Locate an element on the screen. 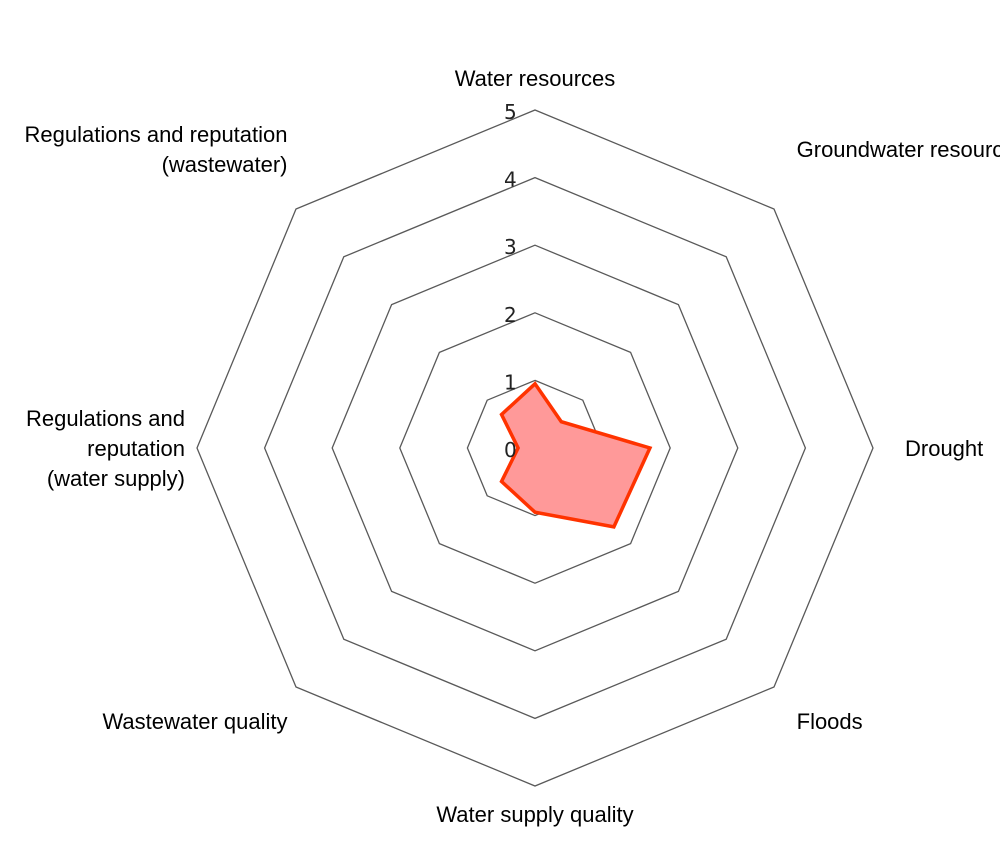 This screenshot has height=857, width=1000. tick-label-1: 1 is located at coordinates (510, 382).